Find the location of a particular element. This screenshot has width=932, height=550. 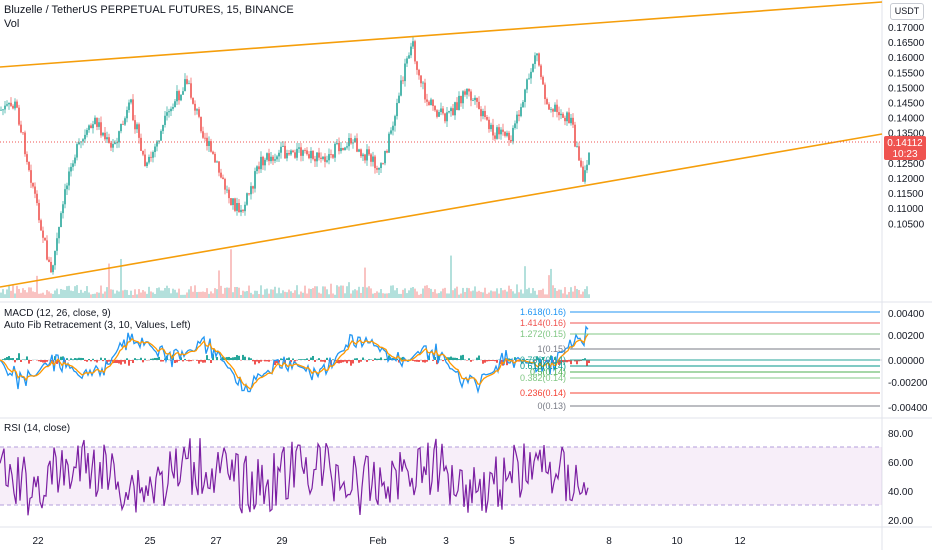

time-axis: 22 25 27 29 Feb 3 5 8 10 12 is located at coordinates (389, 541).